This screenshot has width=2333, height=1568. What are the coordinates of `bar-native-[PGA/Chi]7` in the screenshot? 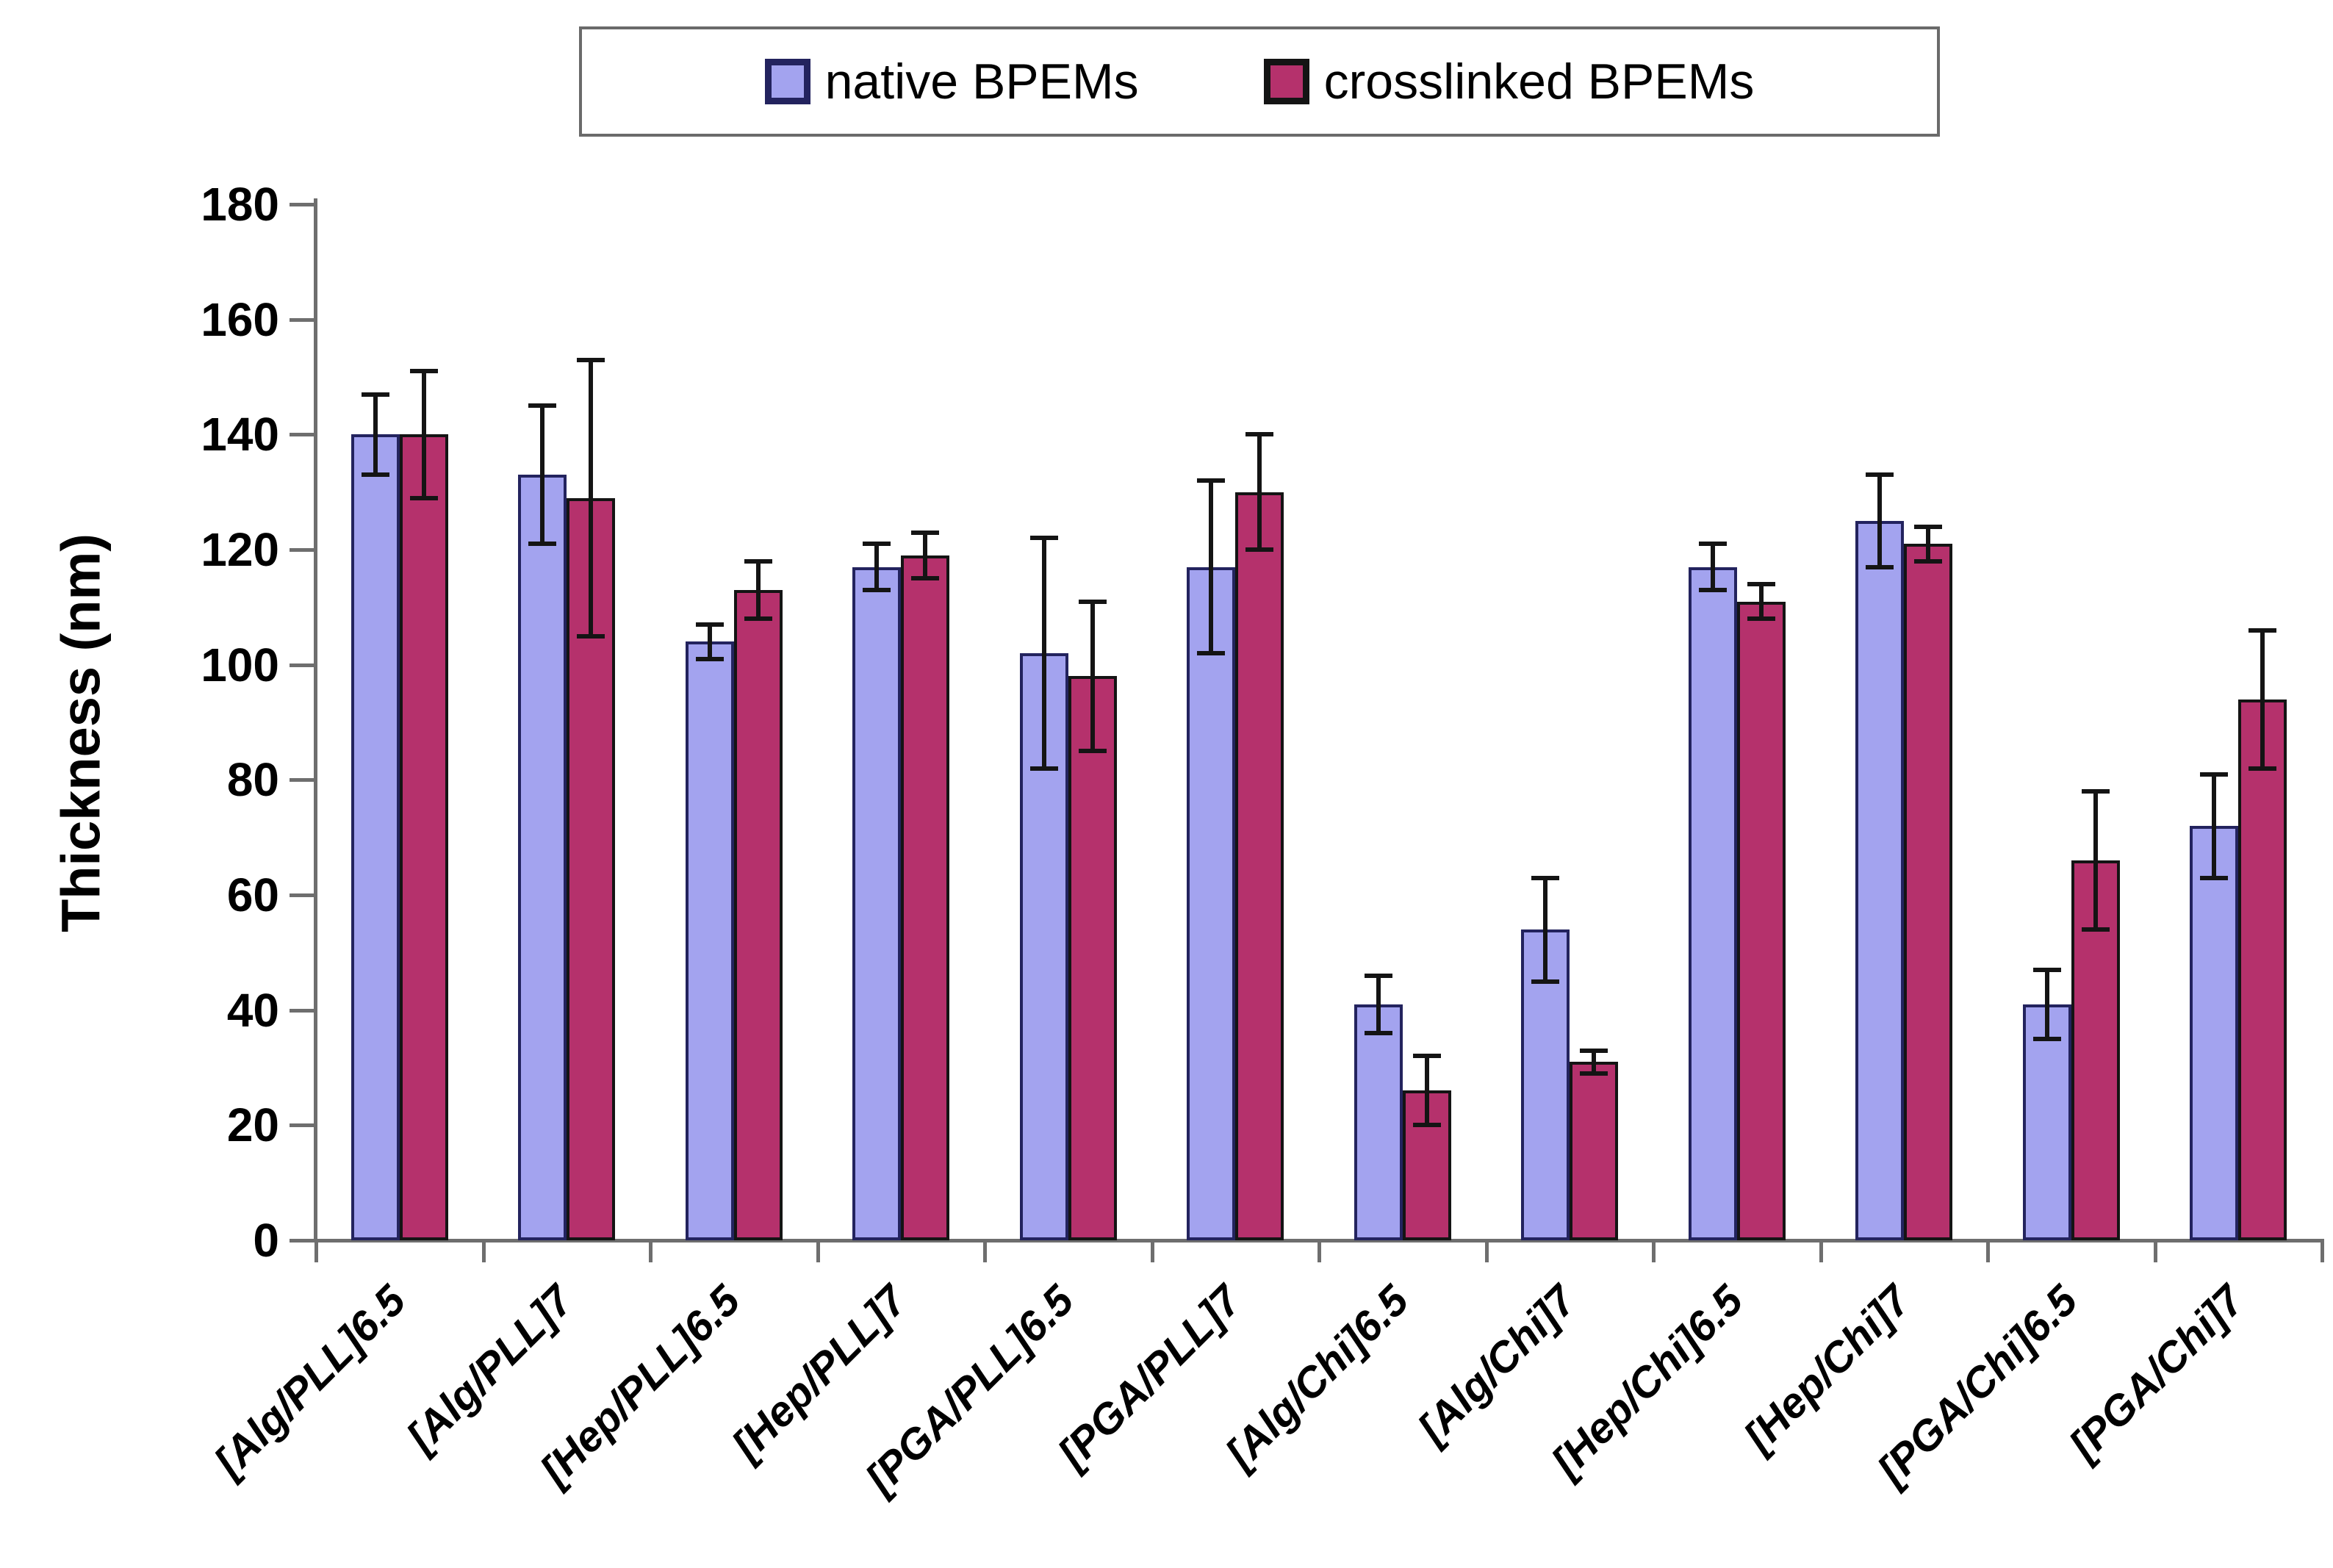 It's located at (2214, 1033).